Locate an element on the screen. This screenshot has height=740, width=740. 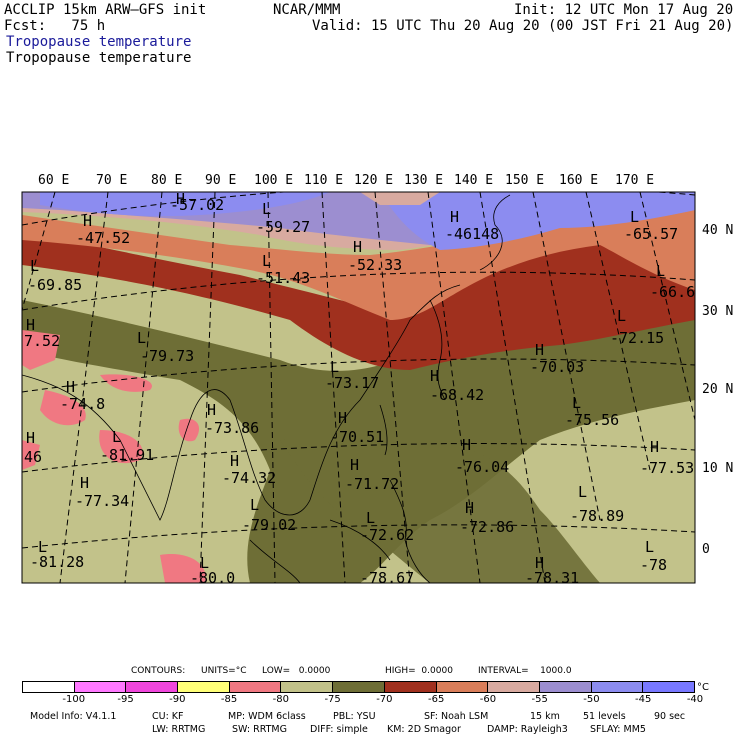
hl-value: -70.51 is located at coordinates (357, 437).